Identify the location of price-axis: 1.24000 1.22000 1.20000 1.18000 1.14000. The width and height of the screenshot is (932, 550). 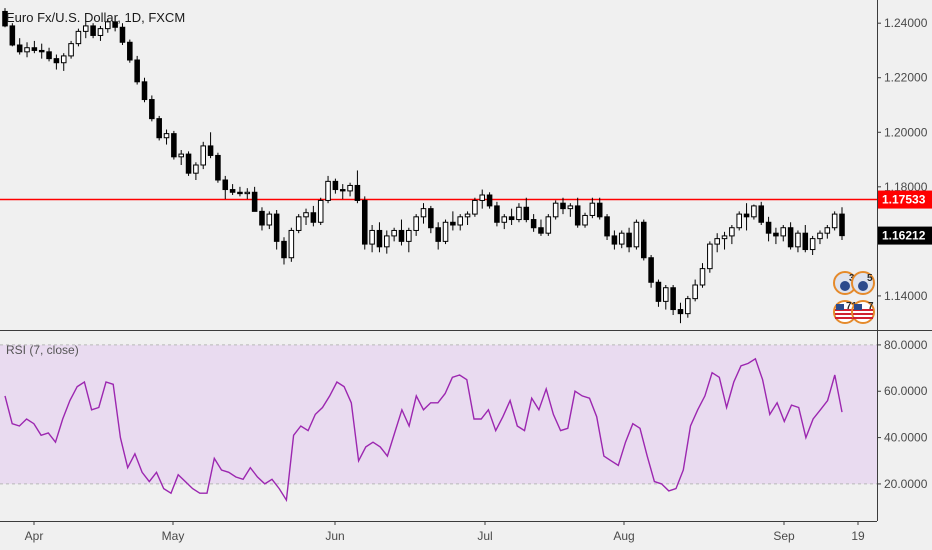
(902, 159).